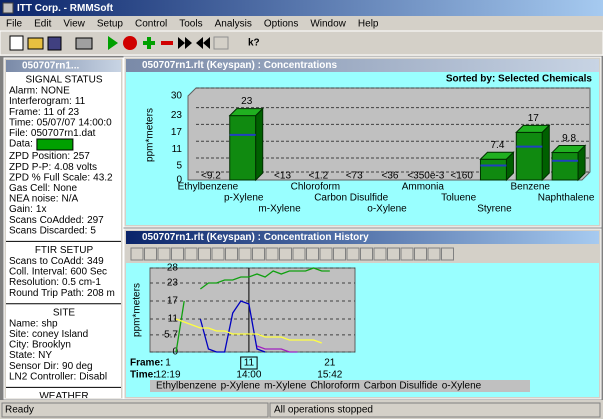 The width and height of the screenshot is (603, 419). What do you see at coordinates (63, 396) in the screenshot?
I see `section-heading: WEATHER` at bounding box center [63, 396].